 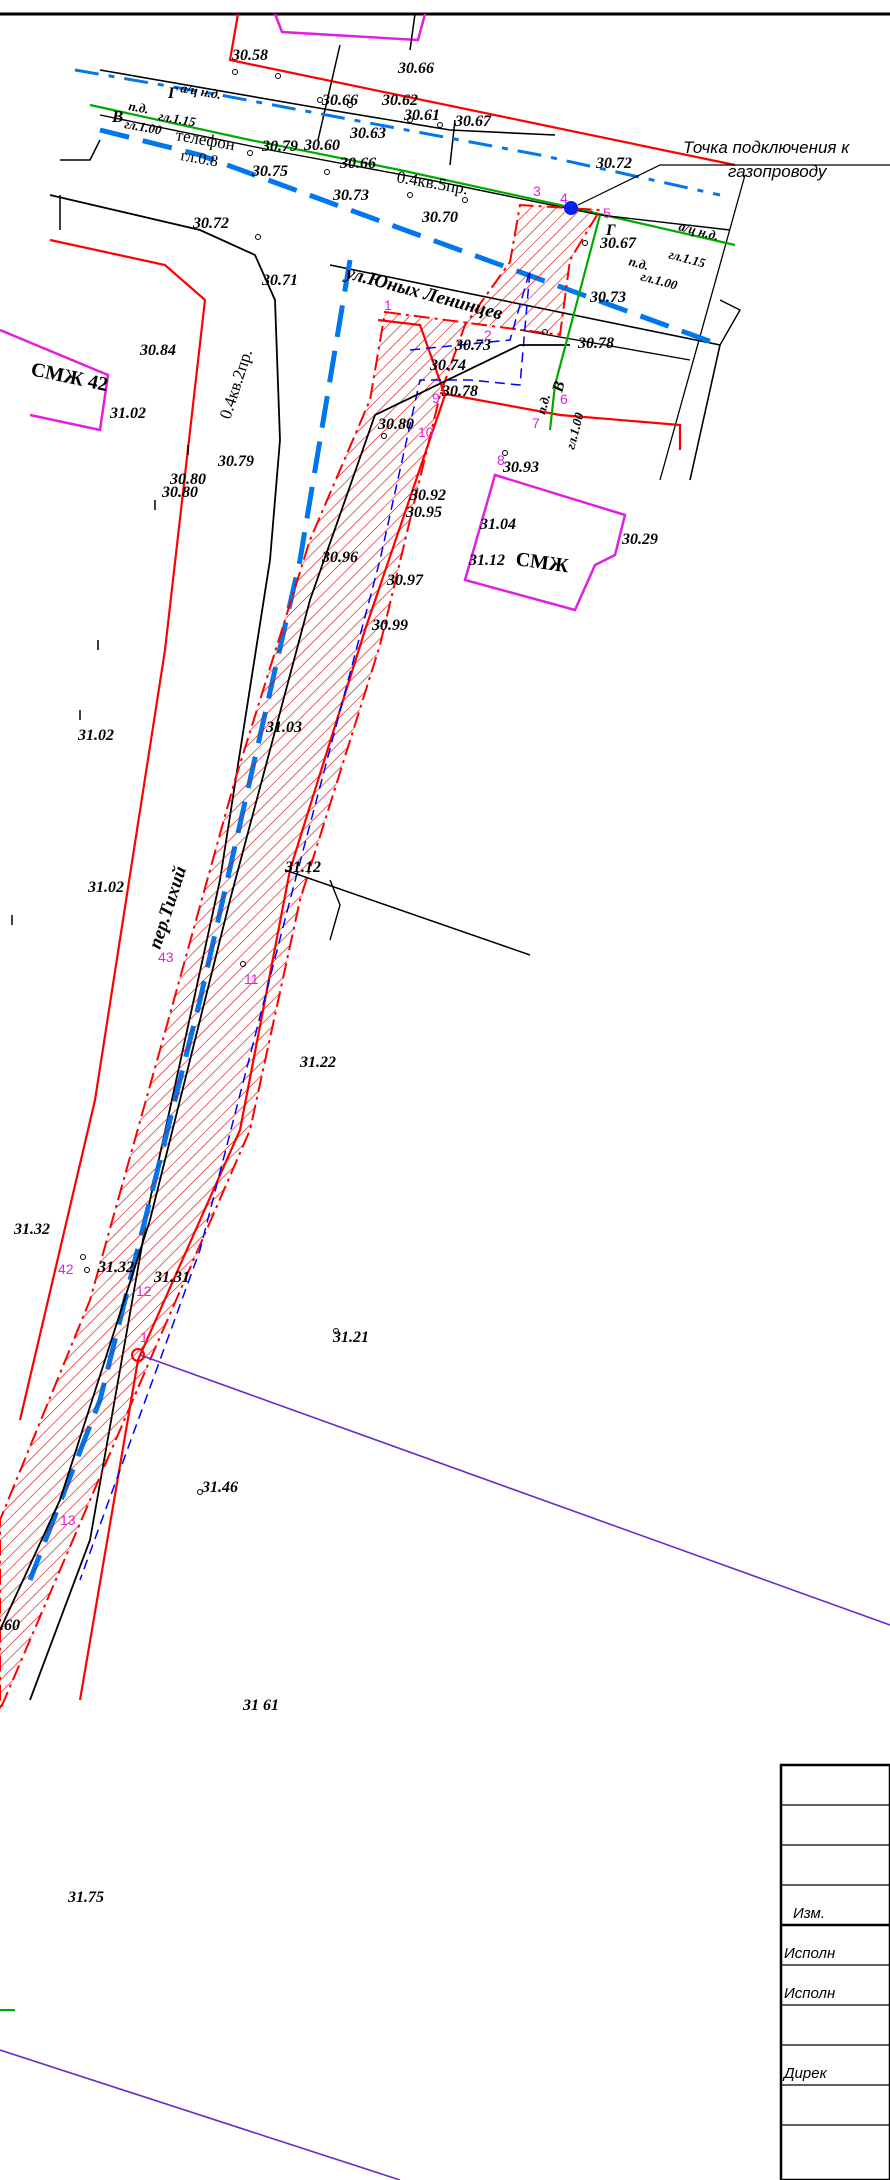 What do you see at coordinates (447, 365) in the screenshot?
I see `elev-22: 30.74` at bounding box center [447, 365].